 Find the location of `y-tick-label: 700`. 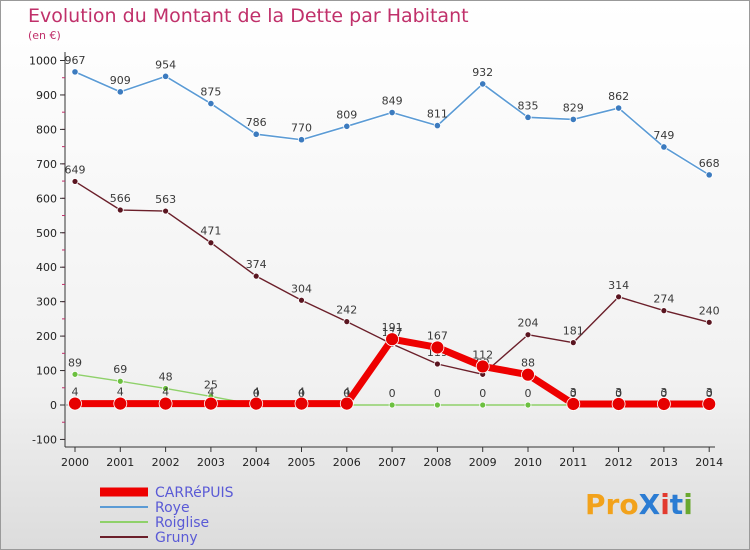

y-tick-label: 700 is located at coordinates (46, 164).